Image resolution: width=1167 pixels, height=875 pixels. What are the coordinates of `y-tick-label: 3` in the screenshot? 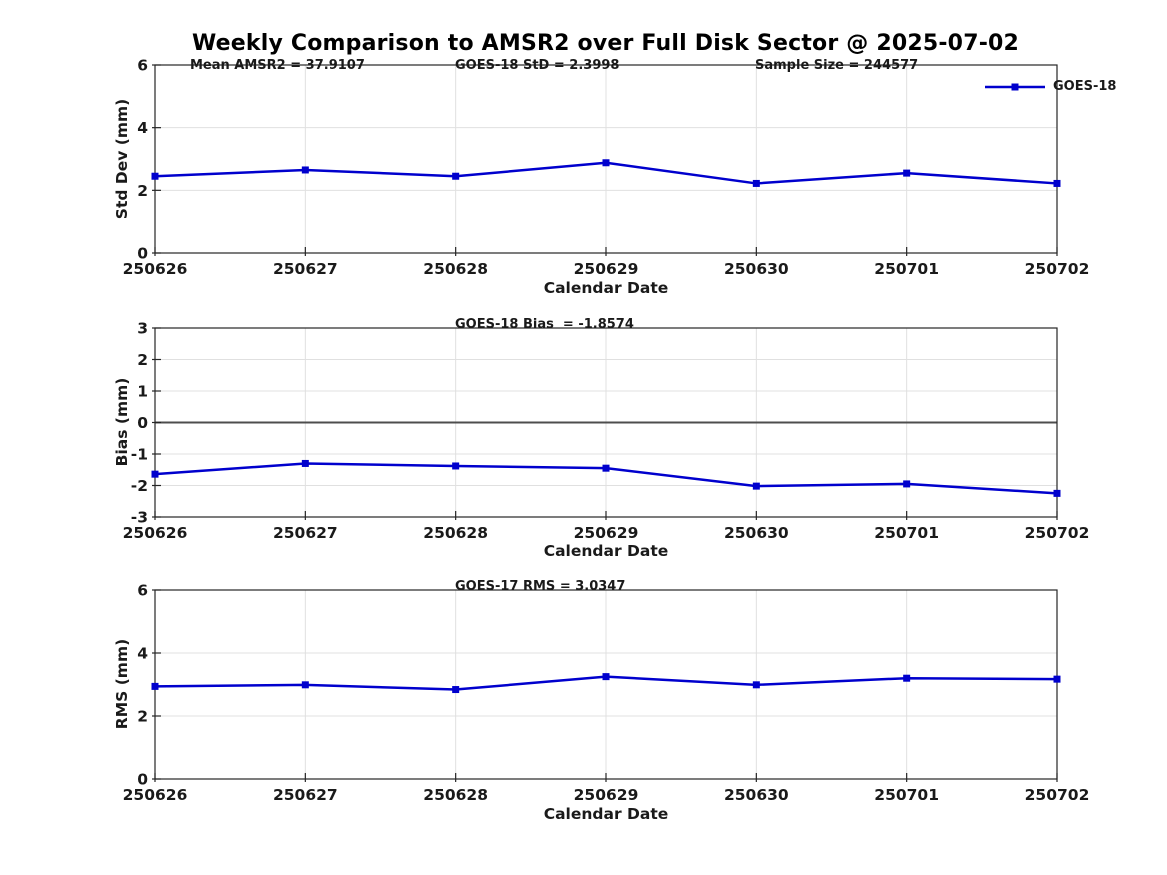 It's located at (142, 329).